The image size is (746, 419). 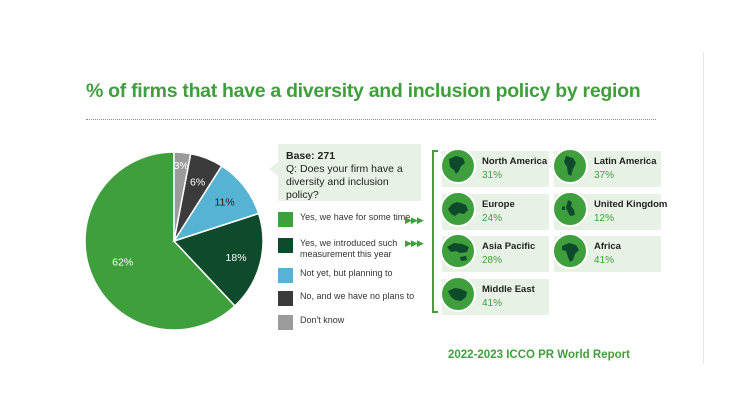 I want to click on region-name: North America, so click(x=515, y=161).